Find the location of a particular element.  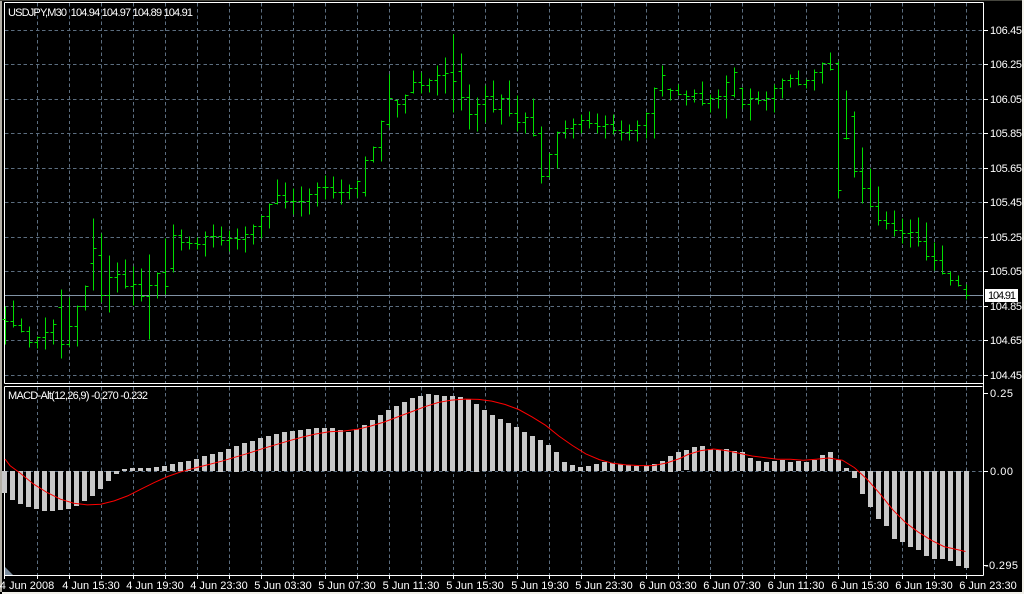

svg-text: 6 Jun 23:30 is located at coordinates (988, 586).